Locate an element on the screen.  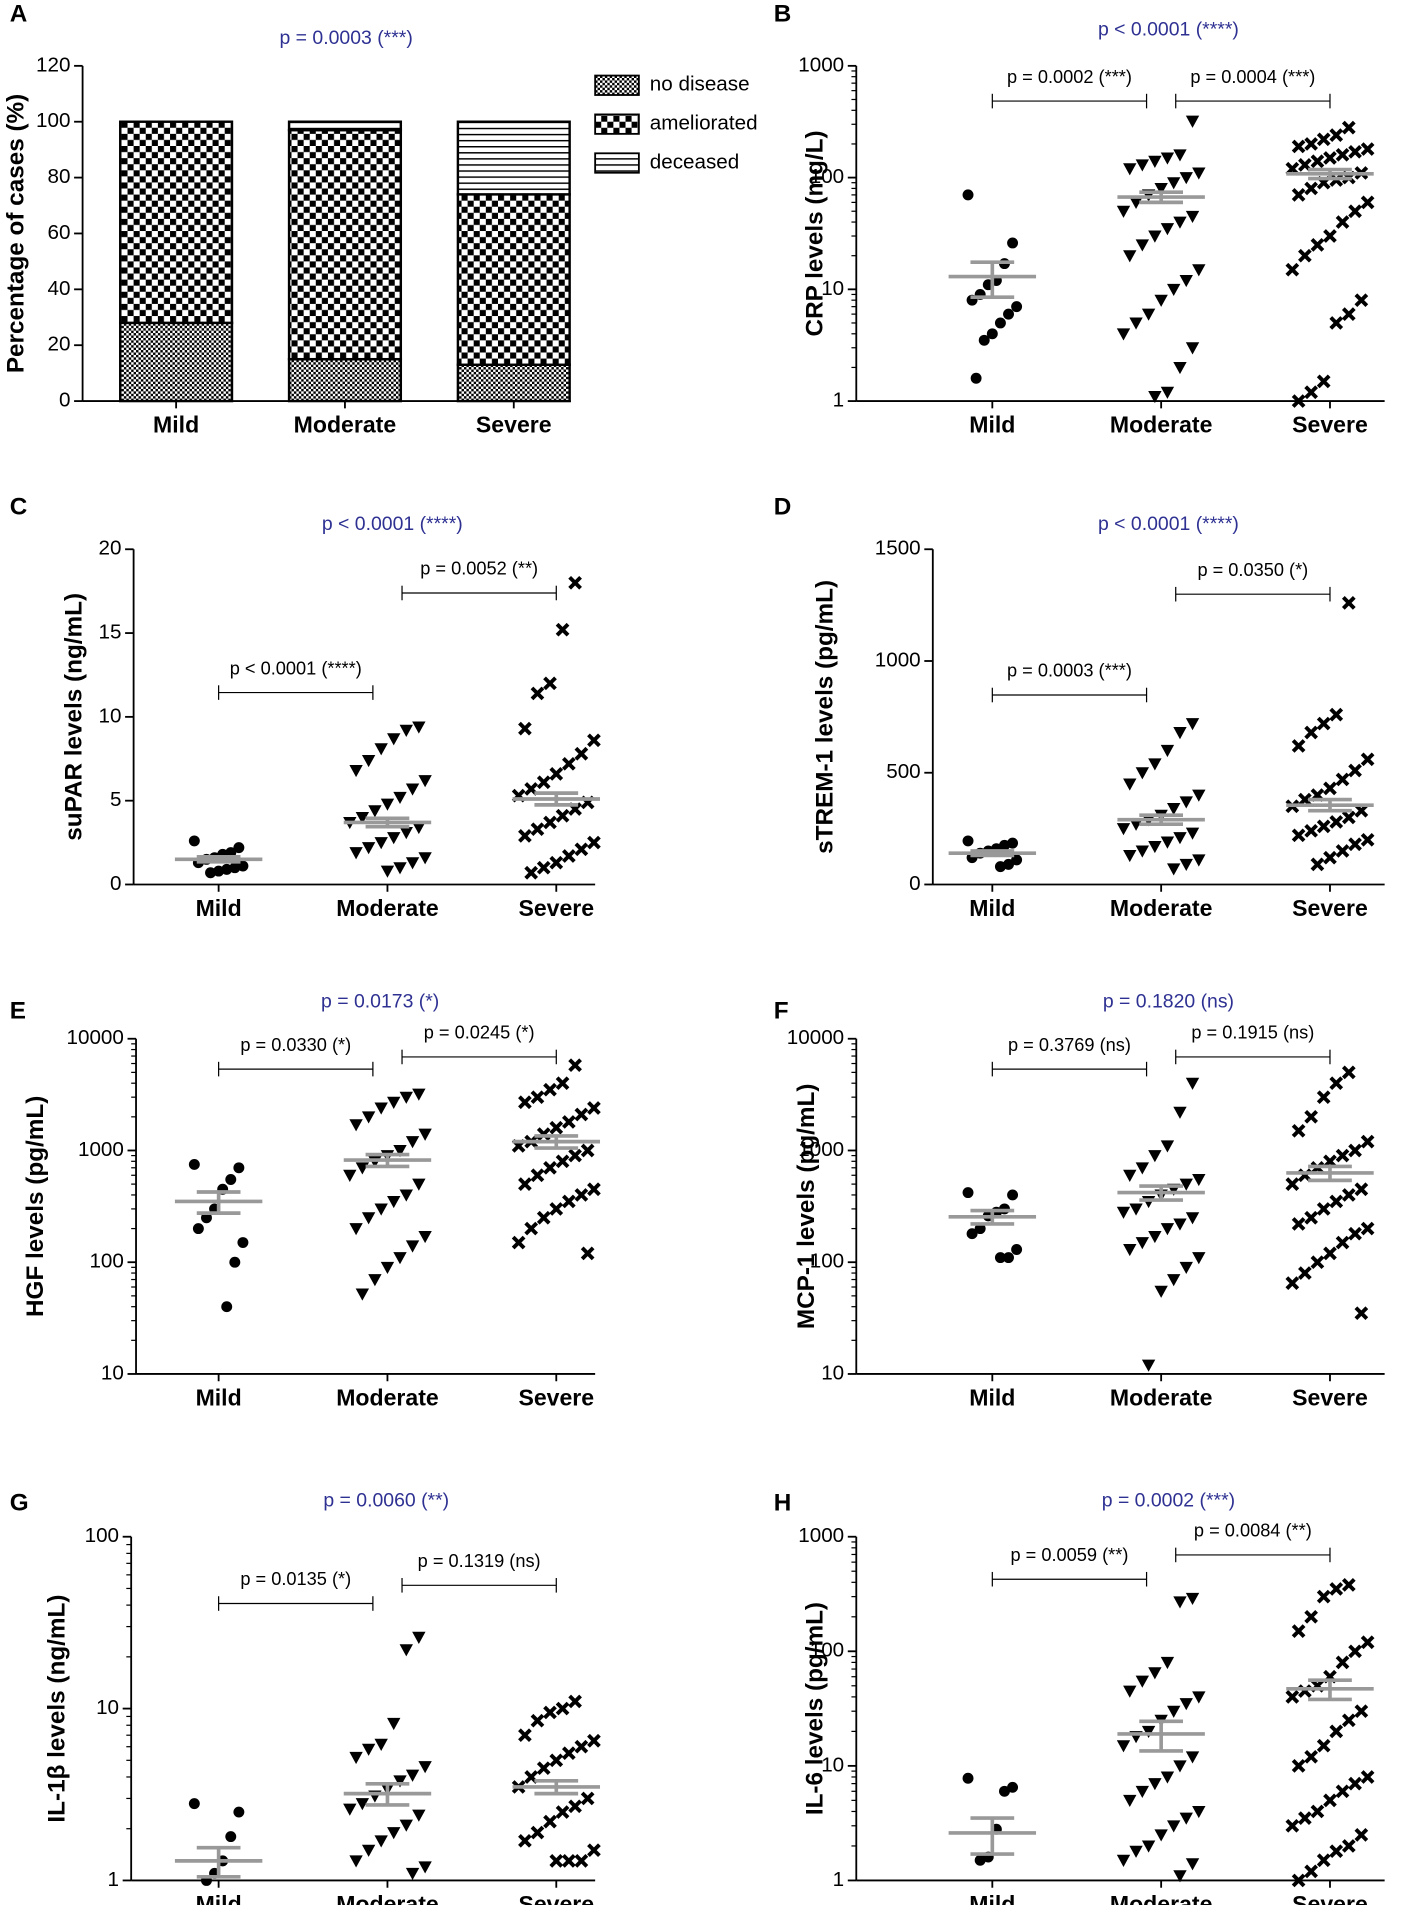
y-tick-label: 120 is located at coordinates (53, 64).